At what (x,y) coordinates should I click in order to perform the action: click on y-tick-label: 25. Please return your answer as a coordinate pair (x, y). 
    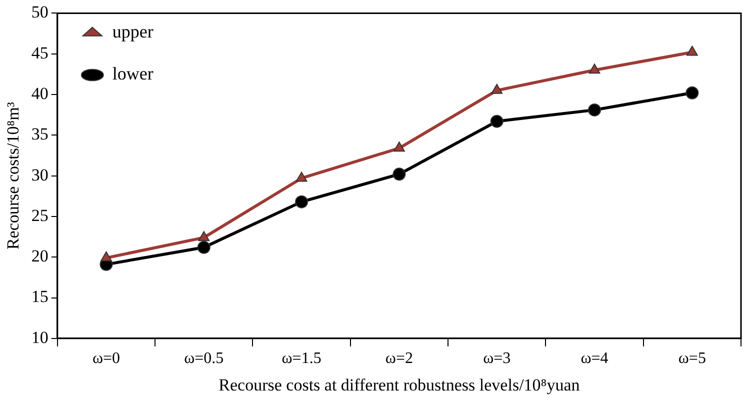
    Looking at the image, I should click on (39, 215).